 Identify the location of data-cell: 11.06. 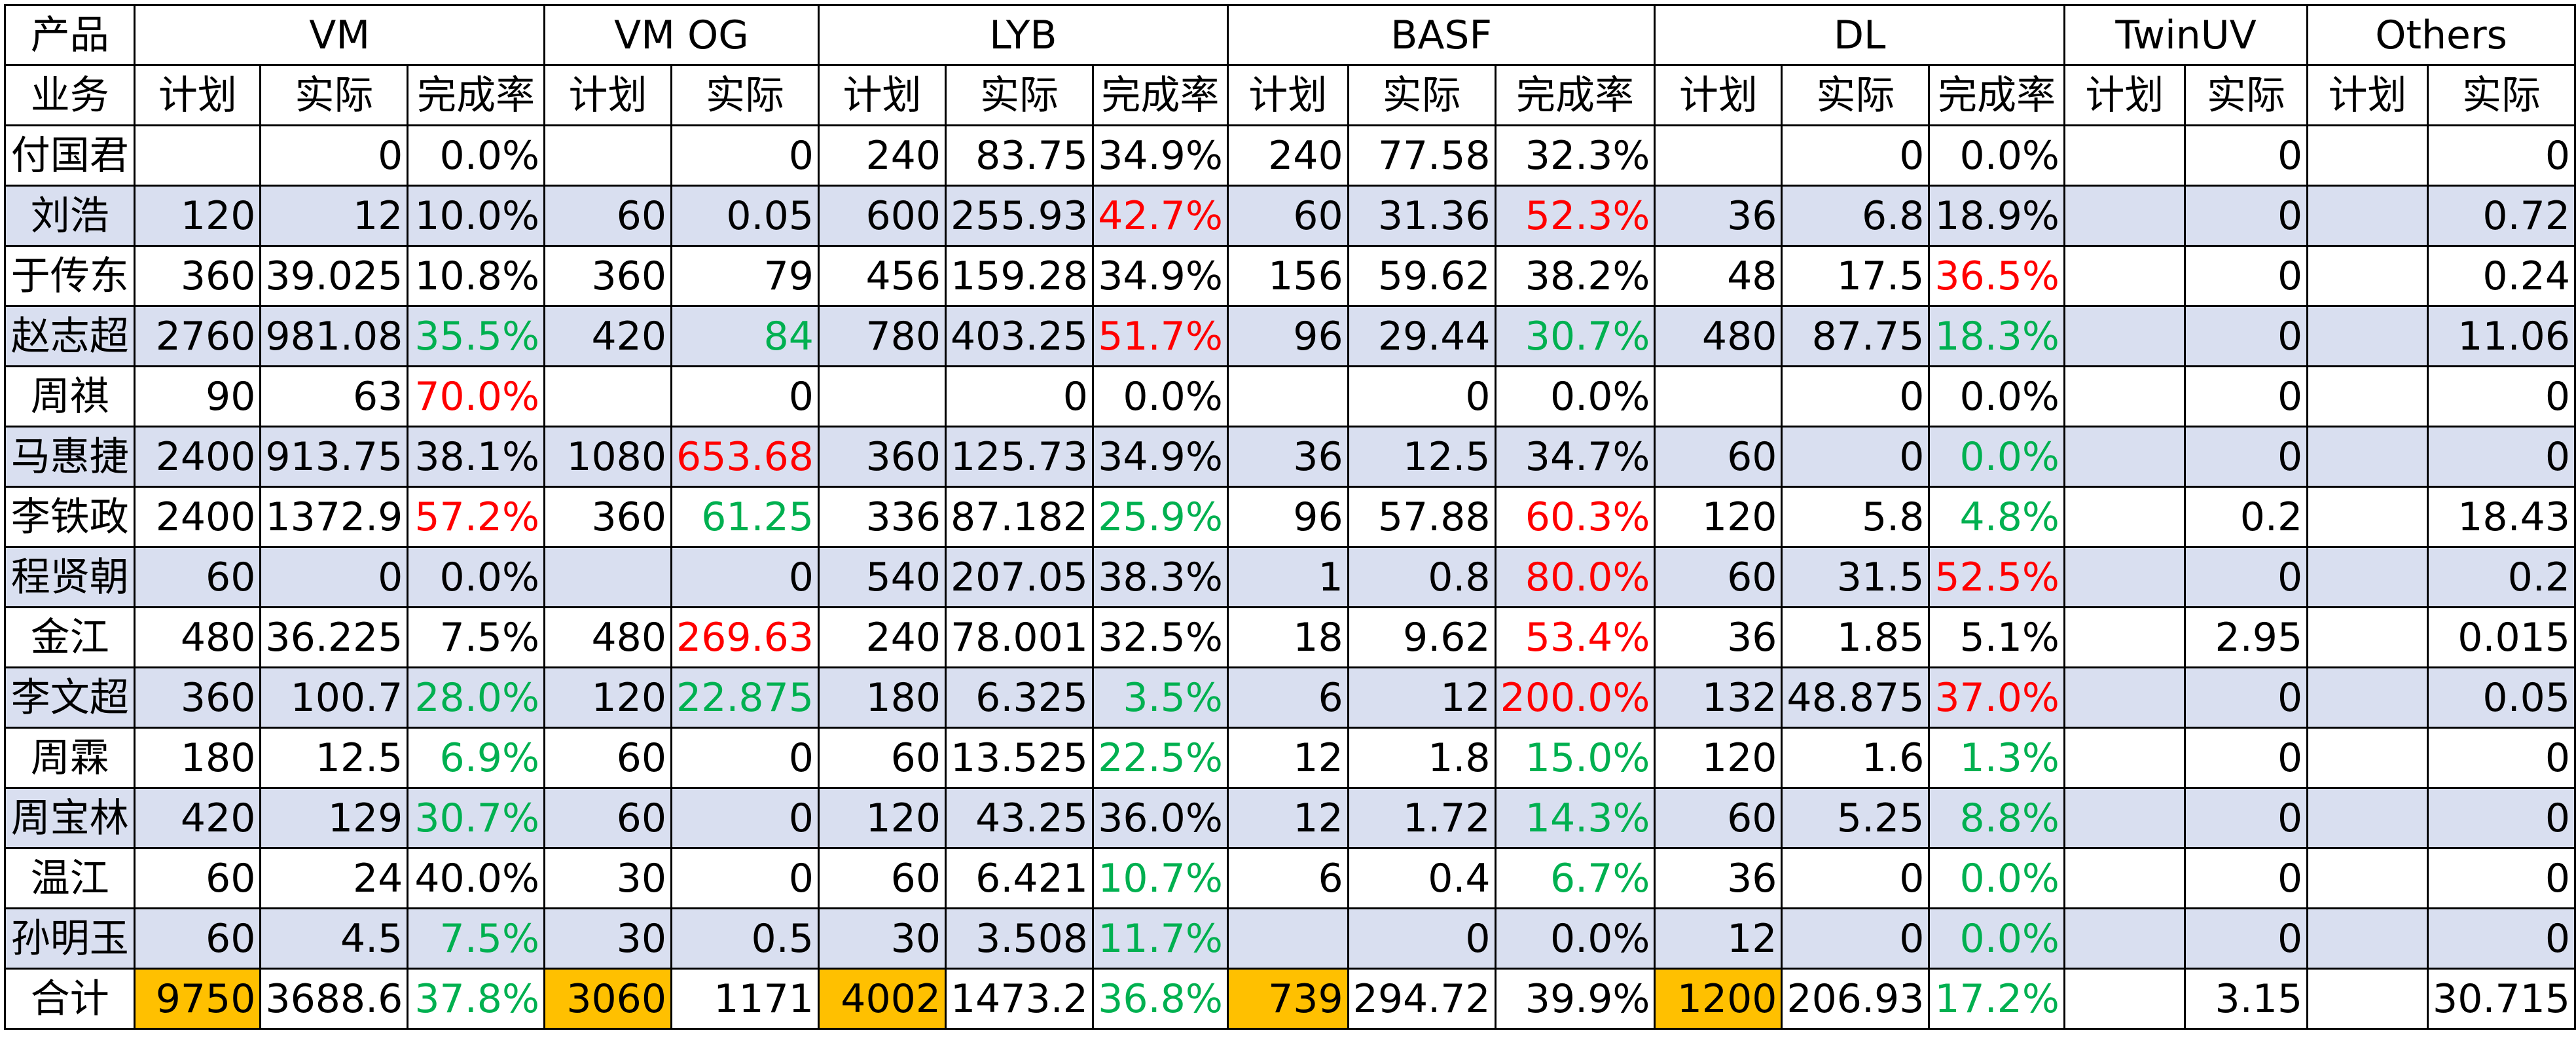
(2501, 336).